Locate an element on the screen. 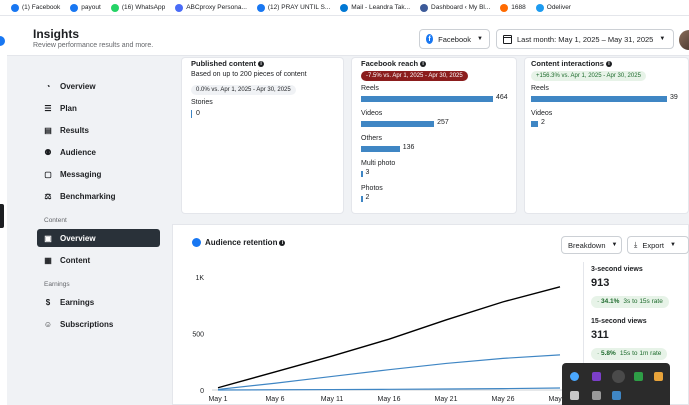  tray-photos-icon is located at coordinates (658, 376).